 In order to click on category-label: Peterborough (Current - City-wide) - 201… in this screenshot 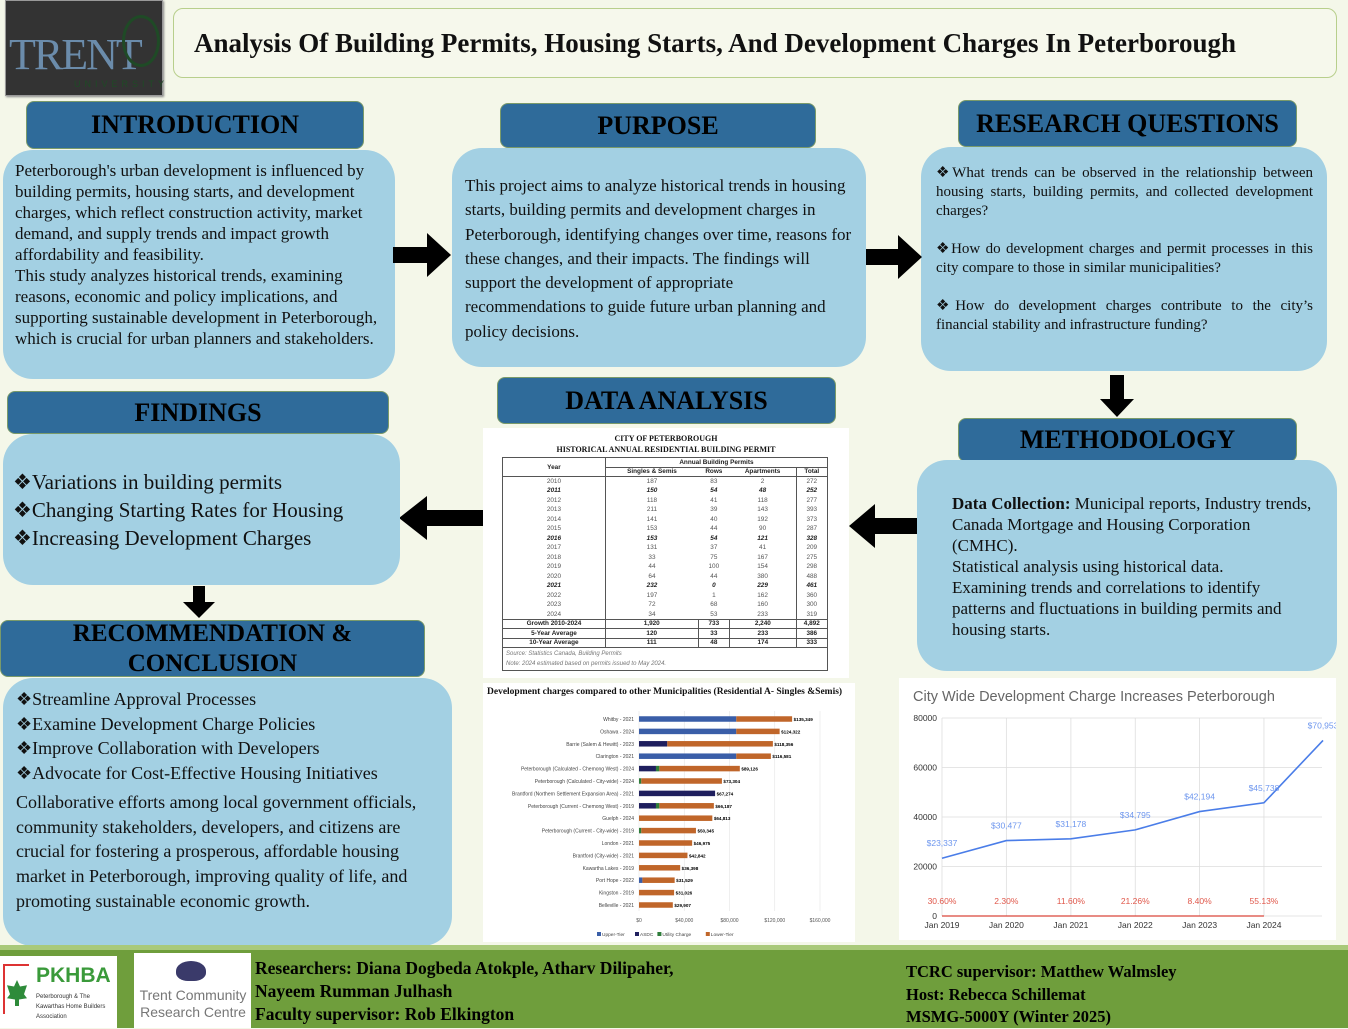, I will do `click(588, 832)`.